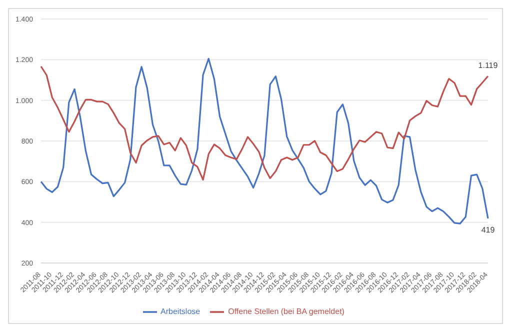  Describe the element at coordinates (180, 311) in the screenshot. I see `legend-label: Arbeitslose` at that location.